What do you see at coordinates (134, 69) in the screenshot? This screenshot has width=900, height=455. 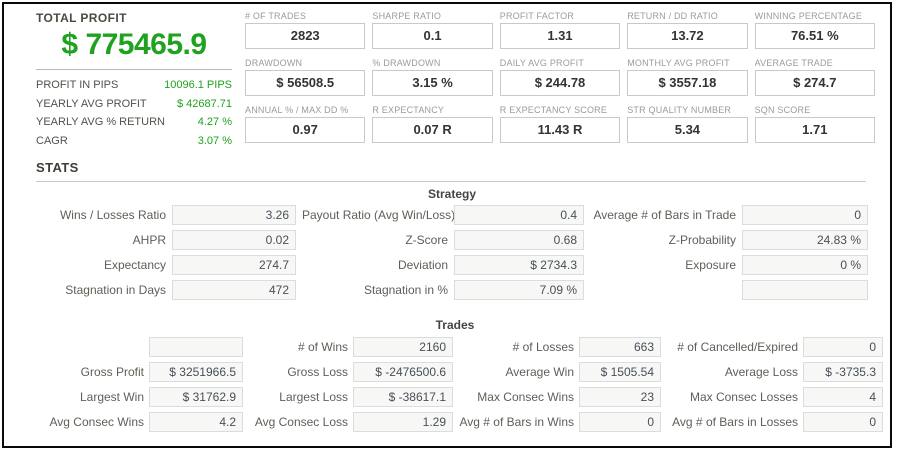 I see `summary-divider` at bounding box center [134, 69].